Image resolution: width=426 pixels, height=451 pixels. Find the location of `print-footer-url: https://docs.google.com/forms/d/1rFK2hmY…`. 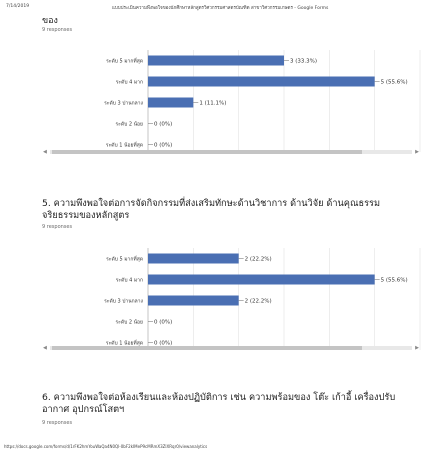

print-footer-url: https://docs.google.com/forms/d/1rFK2hmY… is located at coordinates (106, 446).